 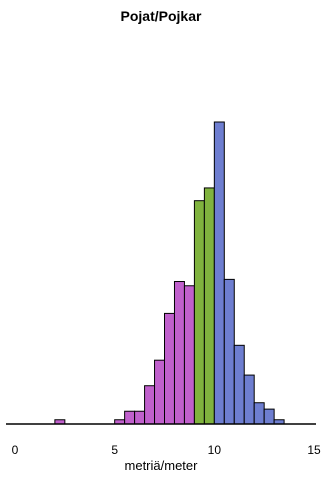 I want to click on chart-title: Pojat/Pojkar, so click(x=161, y=16).